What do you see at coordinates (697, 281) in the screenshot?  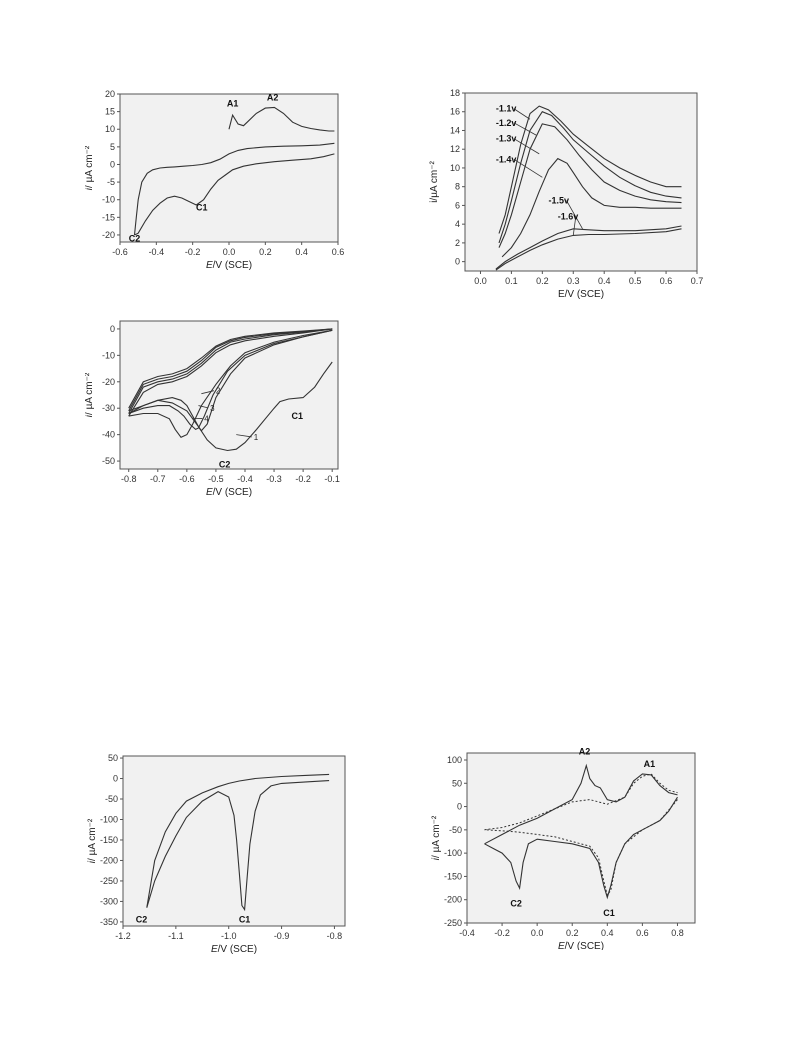 I see `chart-2-xtick-label: 0.7` at bounding box center [697, 281].